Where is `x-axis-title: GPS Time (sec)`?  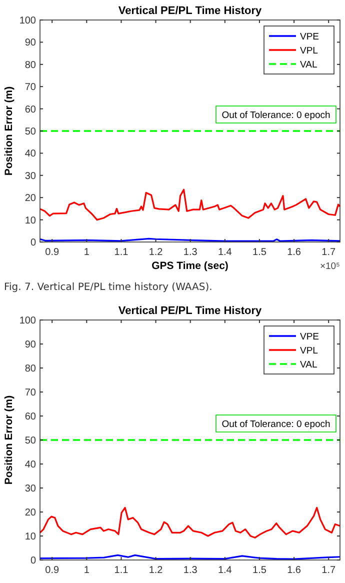 x-axis-title: GPS Time (sec) is located at coordinates (190, 266).